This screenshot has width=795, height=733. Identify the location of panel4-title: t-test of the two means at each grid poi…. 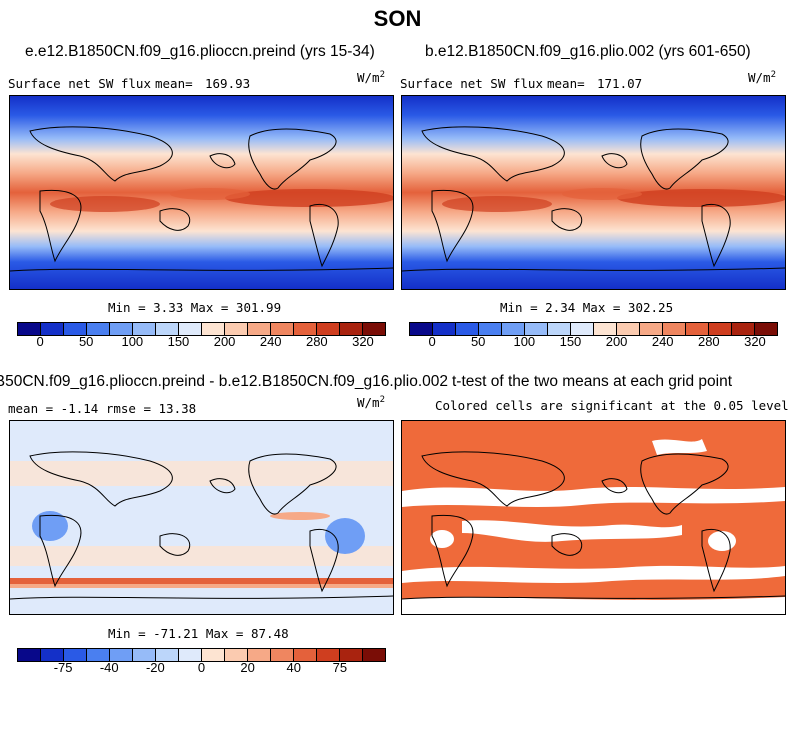
(592, 381).